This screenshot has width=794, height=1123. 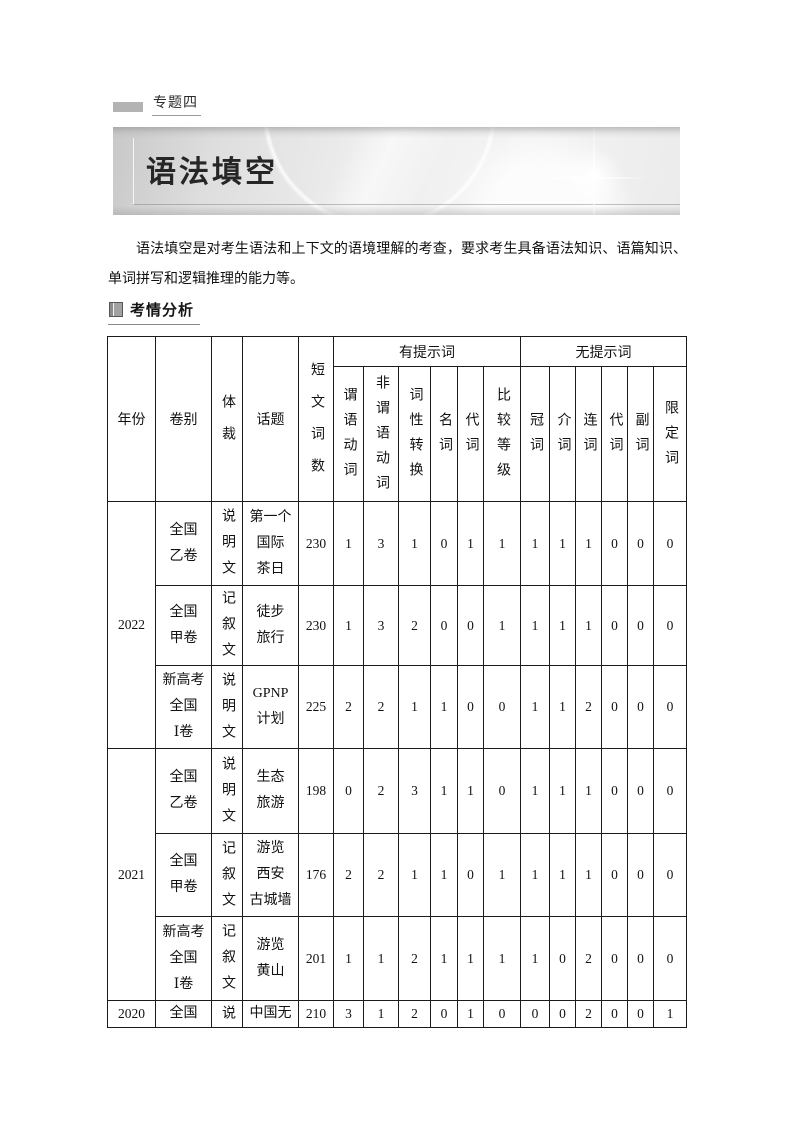 What do you see at coordinates (116, 309) in the screenshot?
I see `book-icon` at bounding box center [116, 309].